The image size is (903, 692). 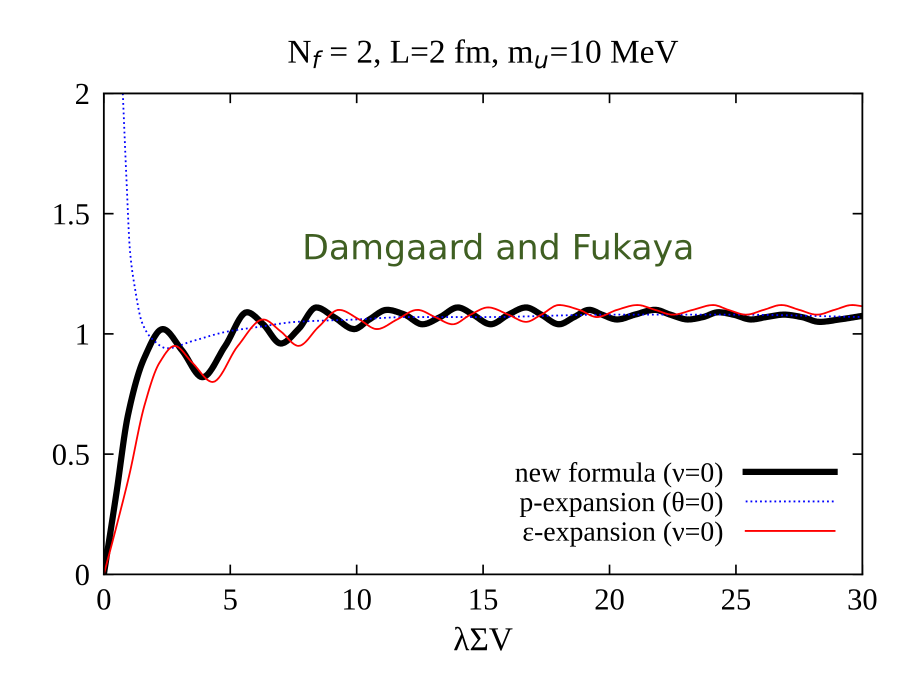 I want to click on x-tick-label: 15, so click(x=484, y=599).